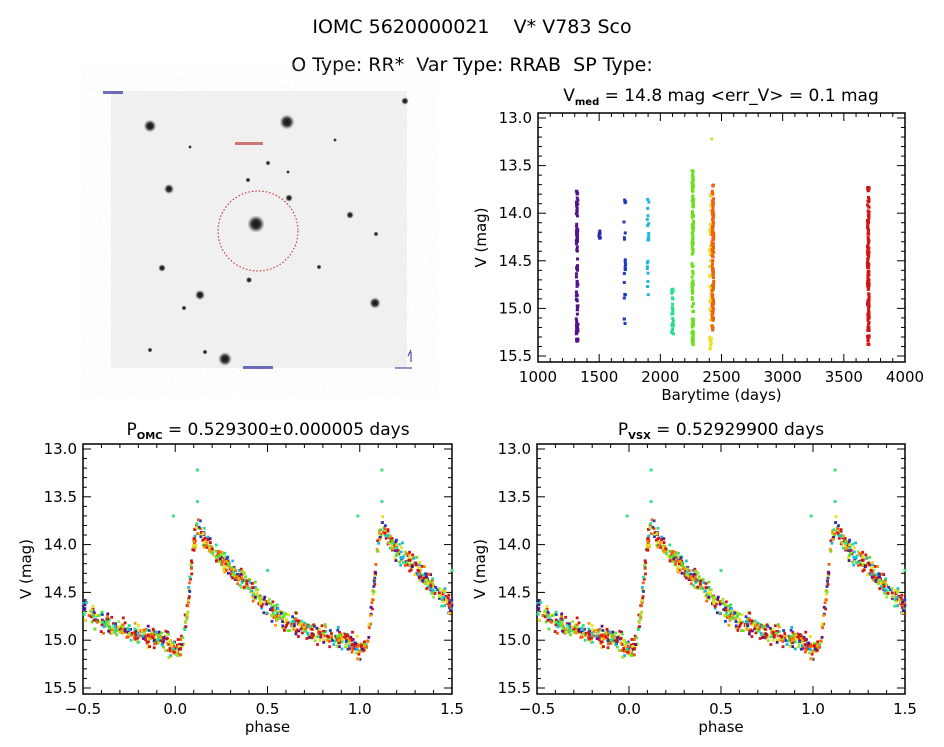 Image resolution: width=944 pixels, height=747 pixels. What do you see at coordinates (515, 261) in the screenshot?
I see `y-tick-label: 14.5` at bounding box center [515, 261].